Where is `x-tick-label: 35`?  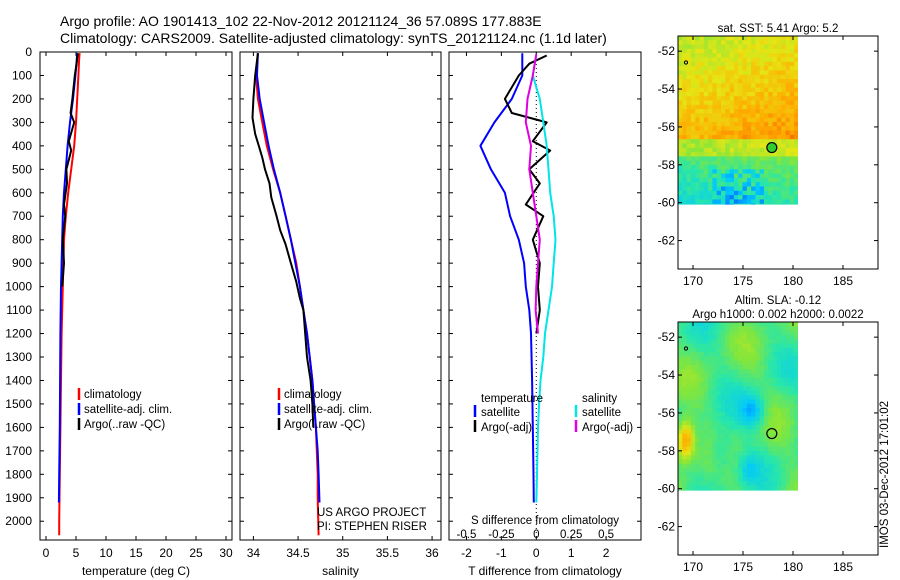
x-tick-label: 35 is located at coordinates (343, 553).